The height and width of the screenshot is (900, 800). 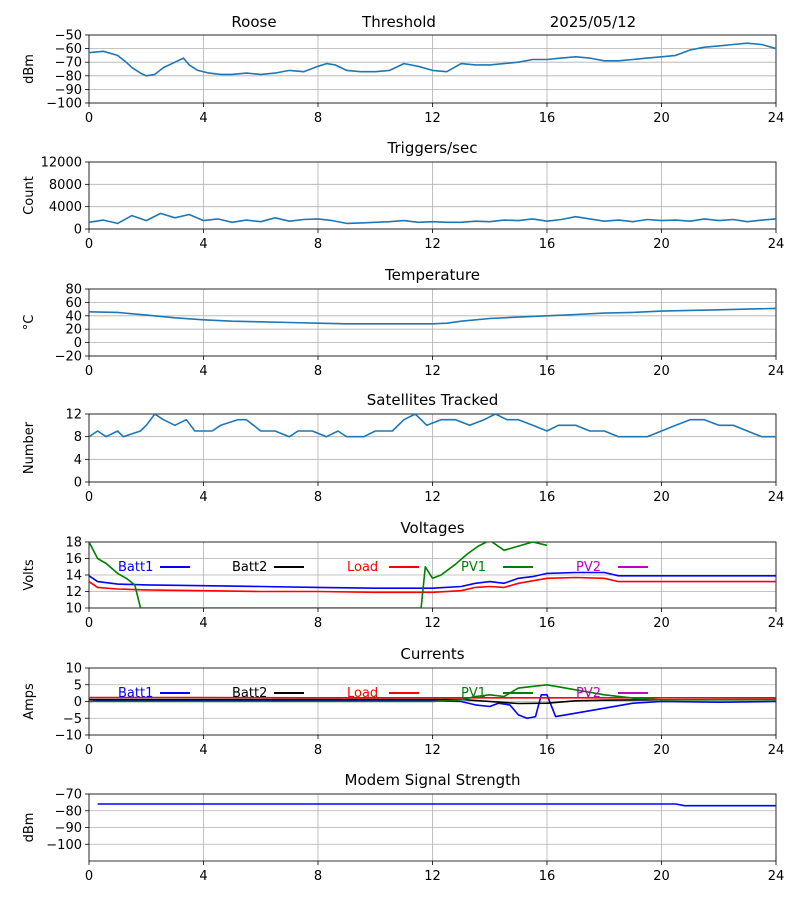 I want to click on series-line-pv1, so click(x=318, y=575).